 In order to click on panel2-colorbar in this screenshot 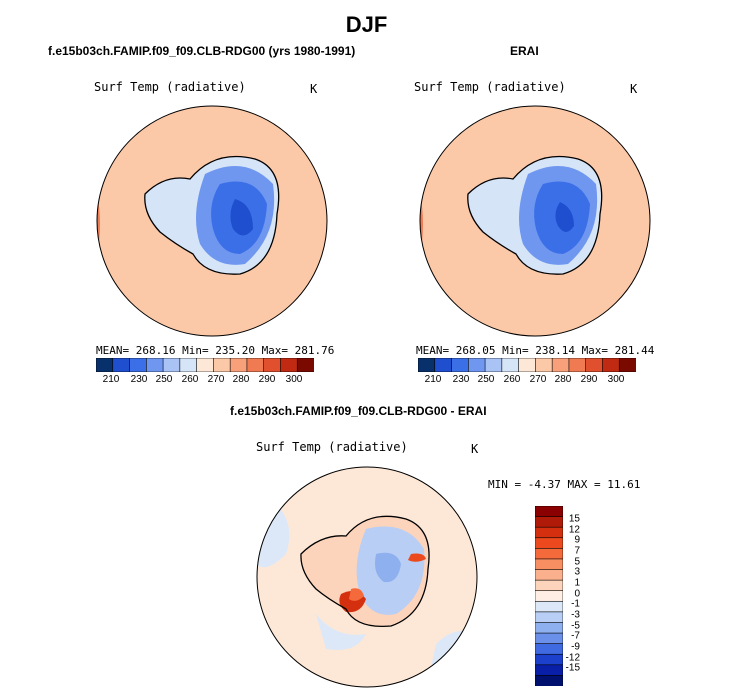, I will do `click(527, 365)`.